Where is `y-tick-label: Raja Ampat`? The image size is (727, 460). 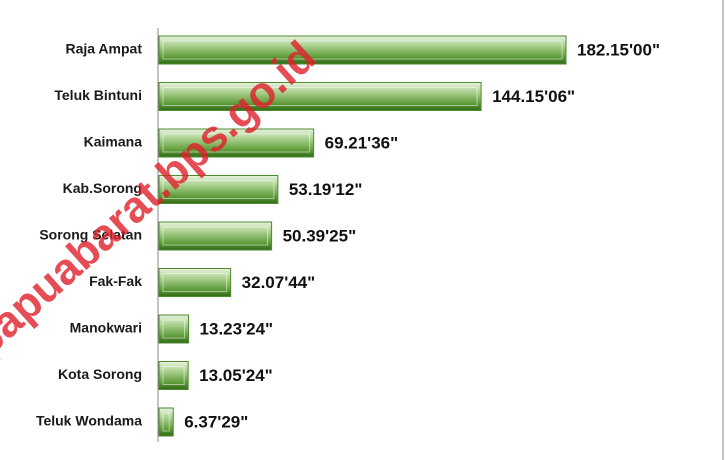
y-tick-label: Raja Ampat is located at coordinates (103, 49).